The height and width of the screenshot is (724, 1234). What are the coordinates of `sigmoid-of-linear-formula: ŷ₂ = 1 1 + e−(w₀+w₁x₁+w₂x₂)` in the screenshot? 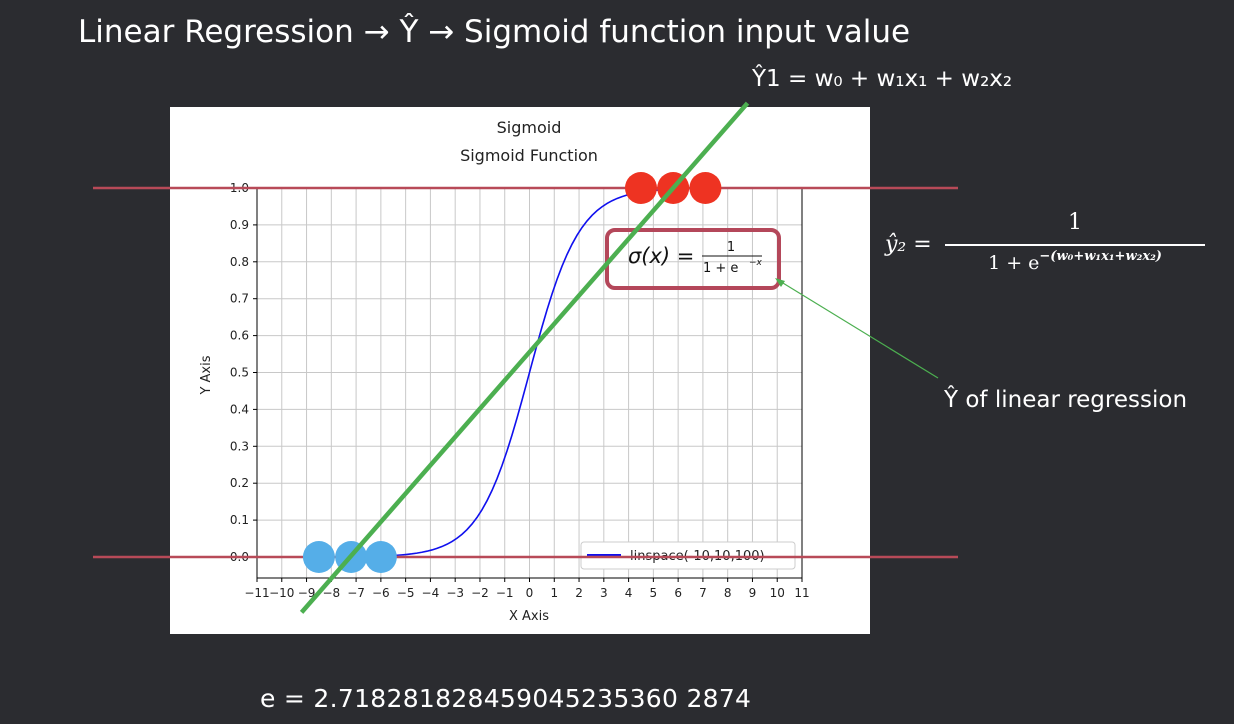 It's located at (1045, 245).